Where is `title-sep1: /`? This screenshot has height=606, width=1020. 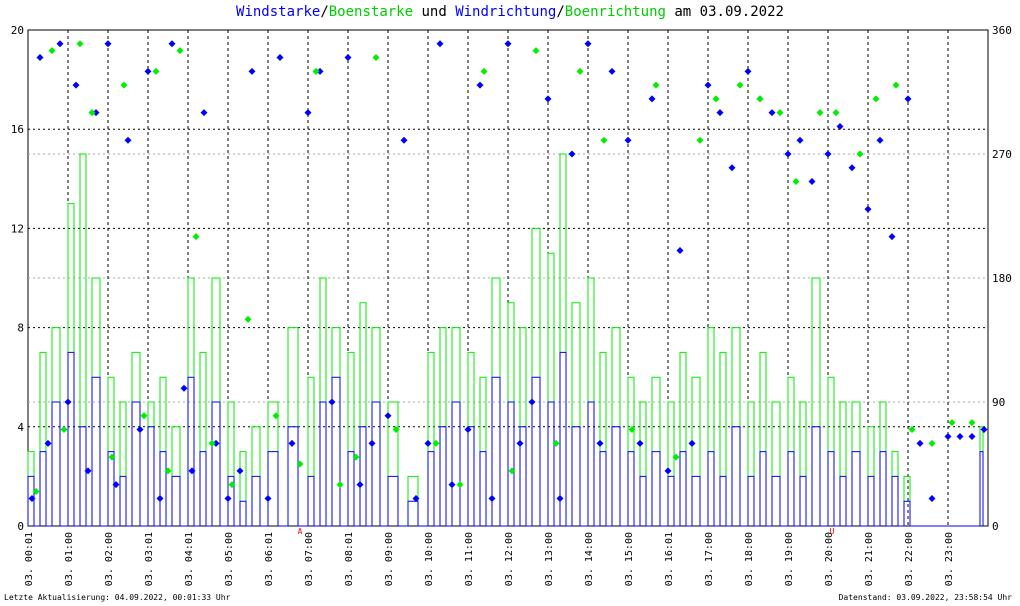 title-sep1: / is located at coordinates (324, 12).